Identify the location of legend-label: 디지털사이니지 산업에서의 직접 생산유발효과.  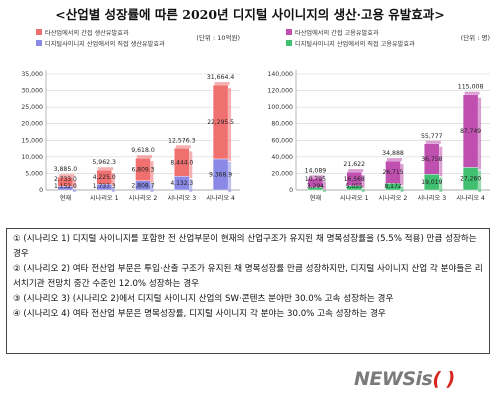
(105, 44).